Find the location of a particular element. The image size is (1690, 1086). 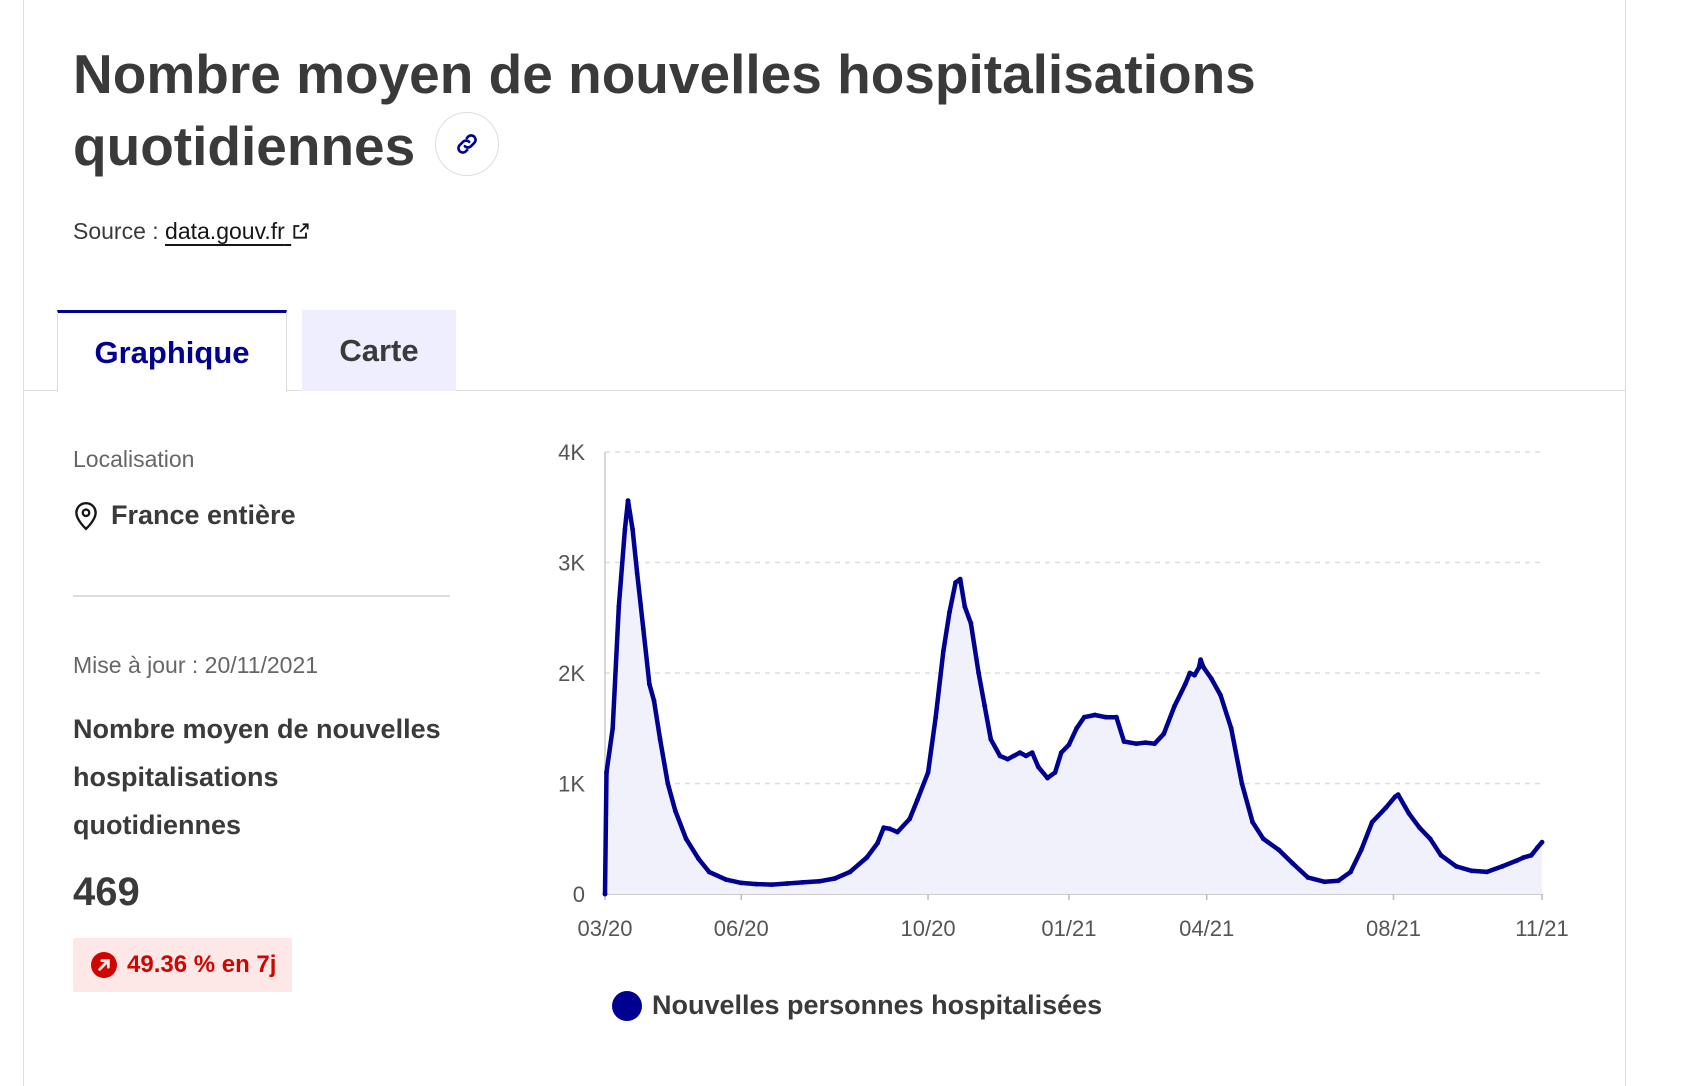

location-value: France entière is located at coordinates (203, 515).